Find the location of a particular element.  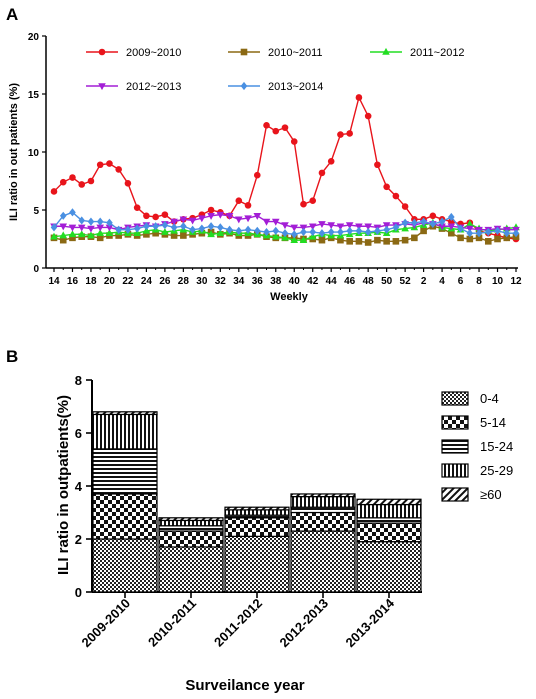

panel-a-x-tick-label: 10 is located at coordinates (498, 281).